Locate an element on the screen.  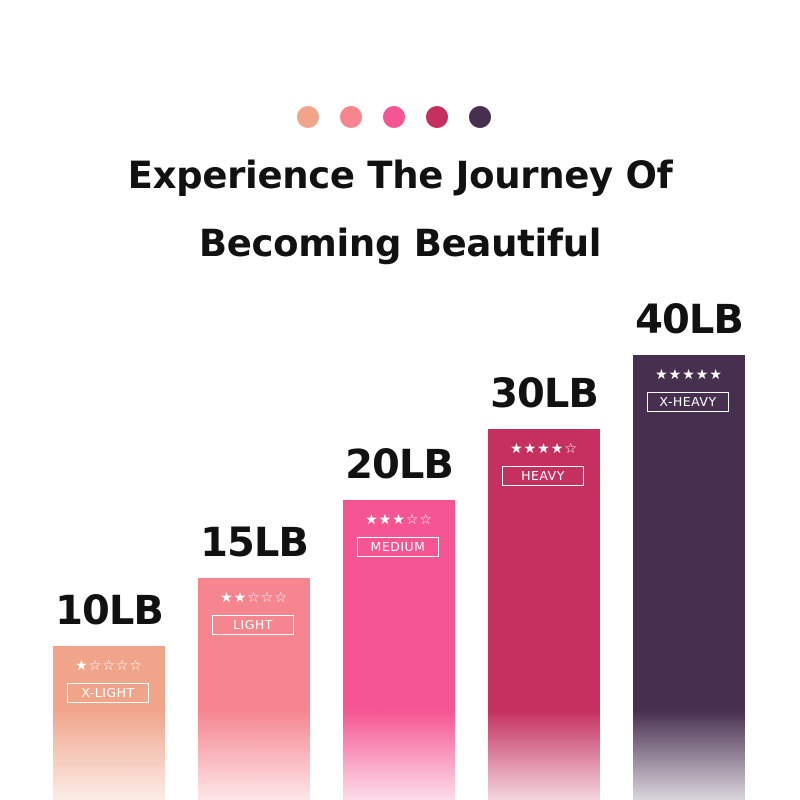
bar: ★★★★★ X-HEAVY is located at coordinates (689, 577).